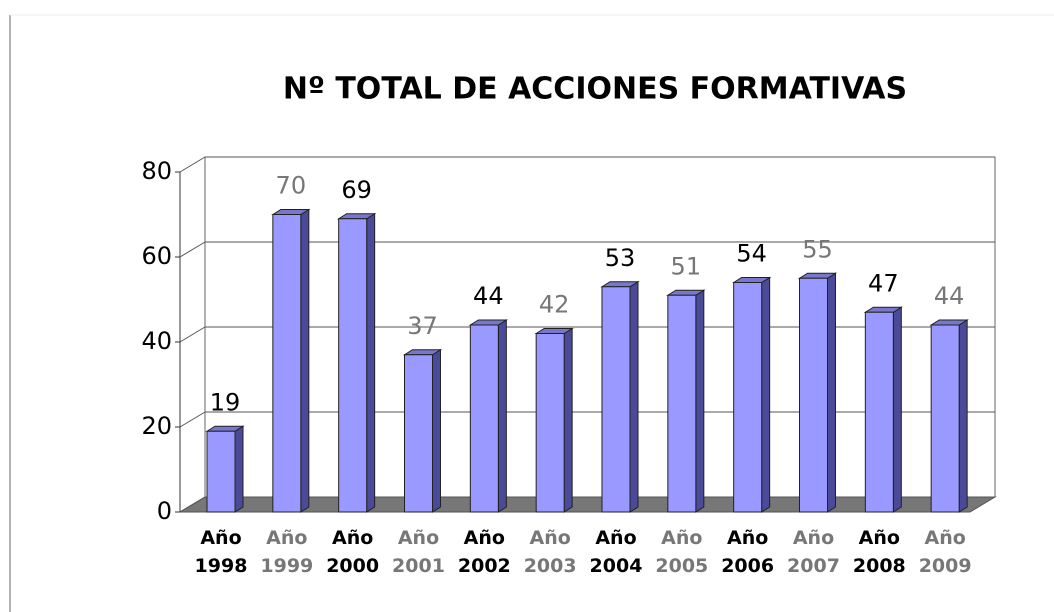  What do you see at coordinates (748, 552) in the screenshot?
I see `x-tick-label: Año 2006` at bounding box center [748, 552].